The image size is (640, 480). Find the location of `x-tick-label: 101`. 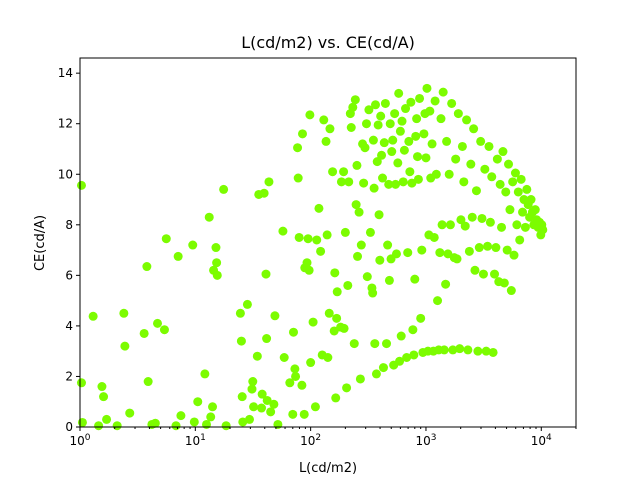

x-tick-label: 101 is located at coordinates (195, 440).